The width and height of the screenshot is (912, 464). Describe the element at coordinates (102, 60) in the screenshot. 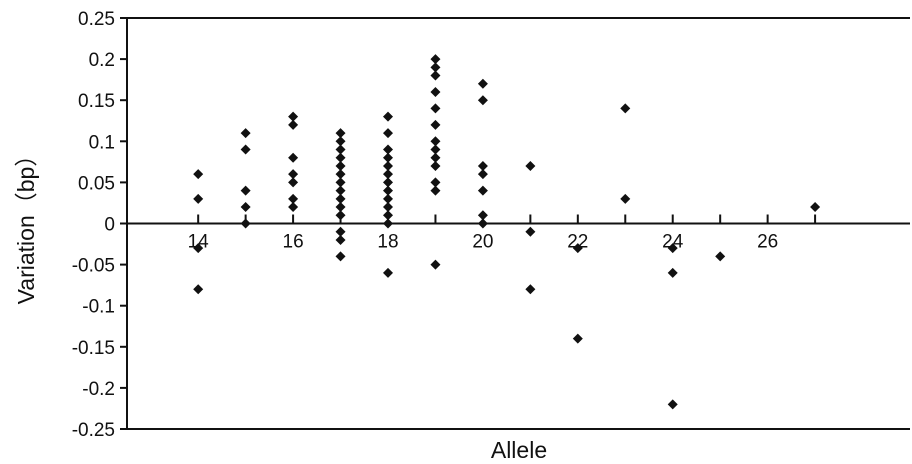

I see `y-tick-label: 0.2` at that location.